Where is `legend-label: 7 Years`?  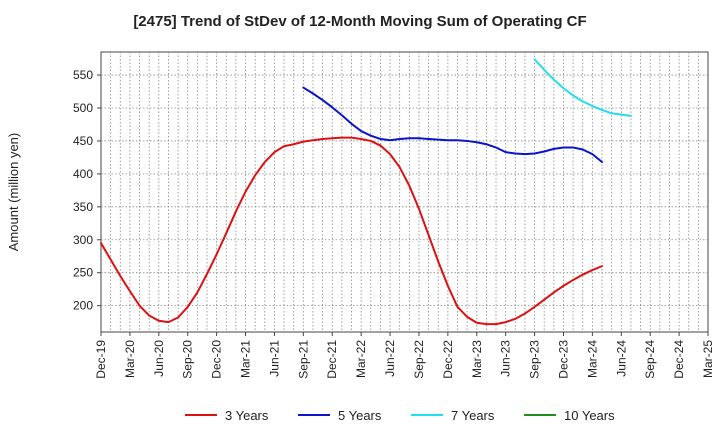
legend-label: 7 Years is located at coordinates (473, 415).